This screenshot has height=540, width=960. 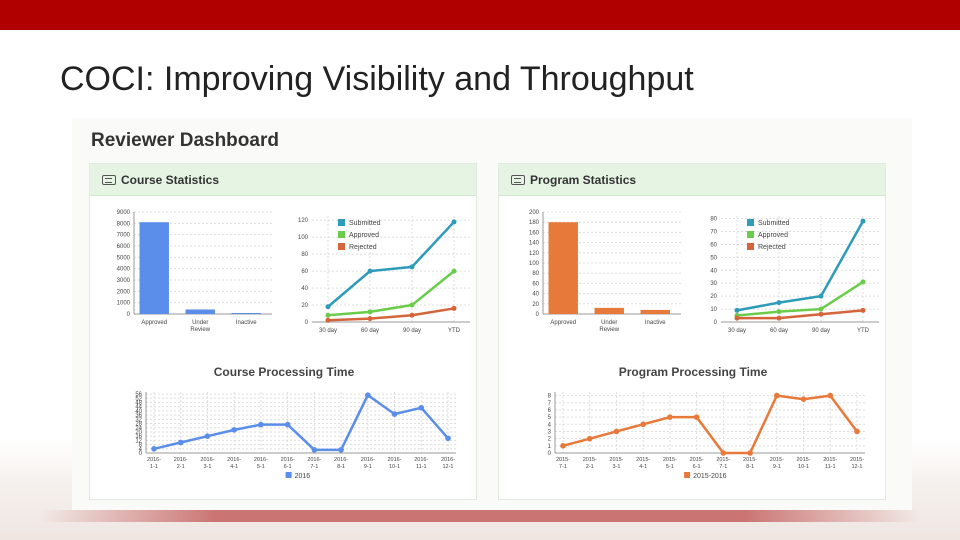 I want to click on legend-label: 2016, so click(x=303, y=476).